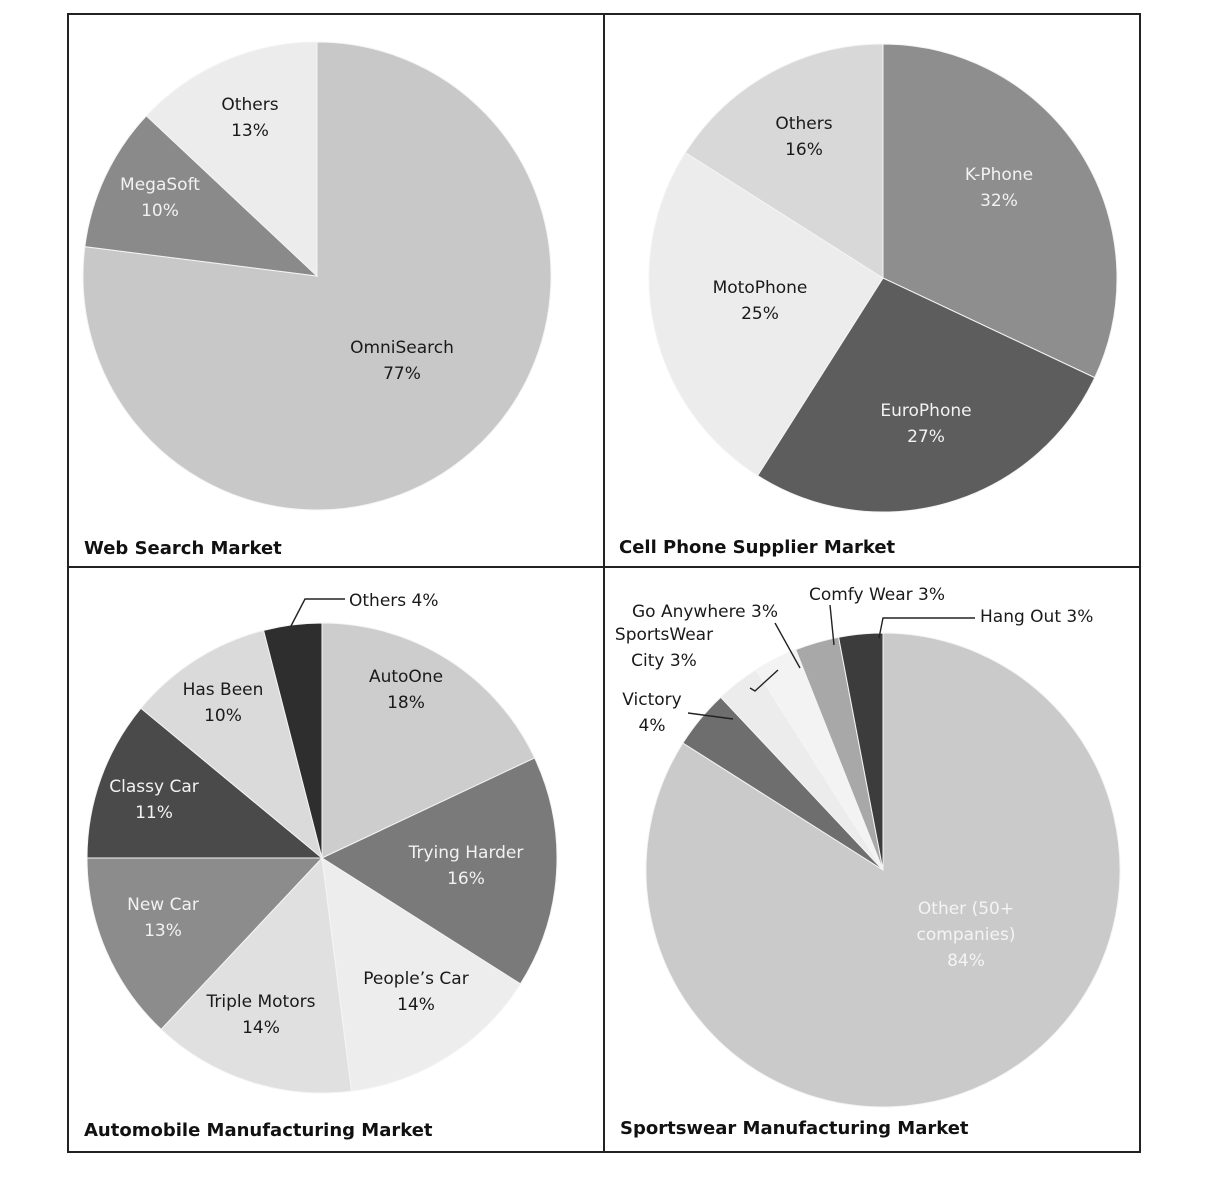 The height and width of the screenshot is (1183, 1207). Describe the element at coordinates (966, 935) in the screenshot. I see `slice-label-sportswear-manufacturing-market-other-50-companies: Other (50+ companies) 84%` at that location.